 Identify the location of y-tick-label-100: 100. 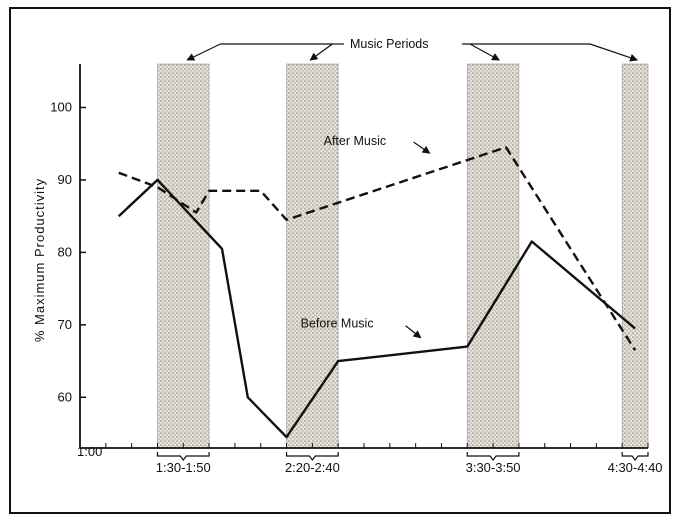
(61, 106).